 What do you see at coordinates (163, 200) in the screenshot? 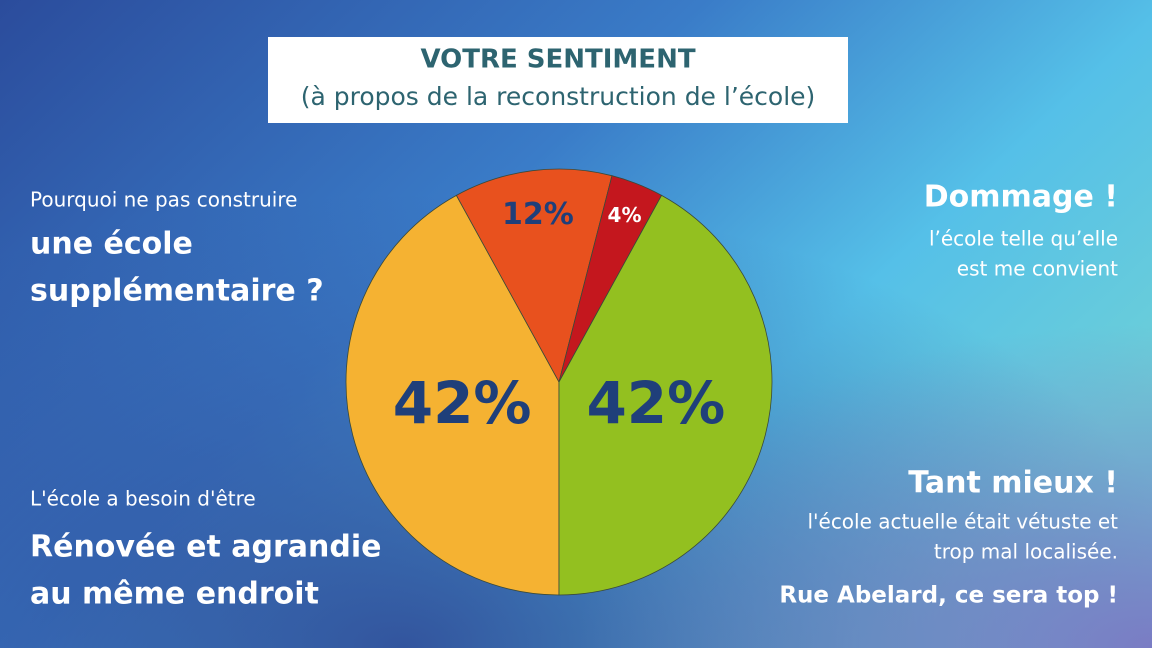
I see `annotation: Pourquoi ne pas construire` at bounding box center [163, 200].